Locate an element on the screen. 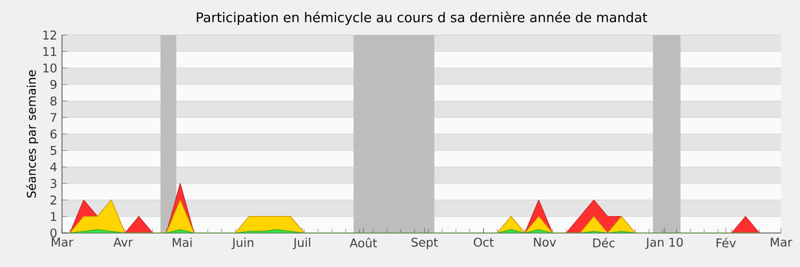 The image size is (800, 267). y-tick-label: 0 is located at coordinates (53, 233).